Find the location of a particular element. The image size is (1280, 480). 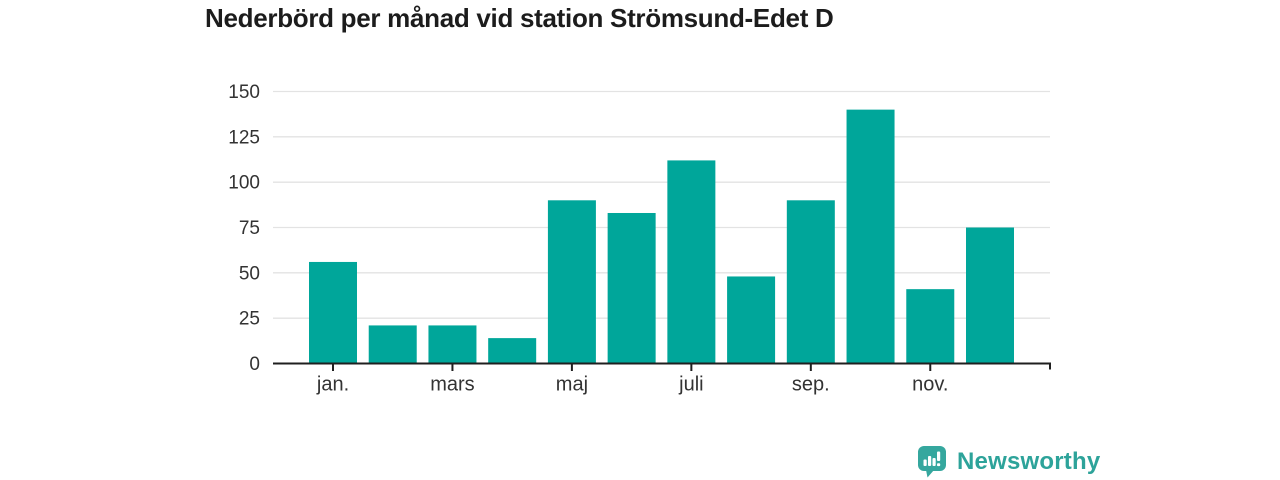

y-tick-label-100: 100 is located at coordinates (244, 183).